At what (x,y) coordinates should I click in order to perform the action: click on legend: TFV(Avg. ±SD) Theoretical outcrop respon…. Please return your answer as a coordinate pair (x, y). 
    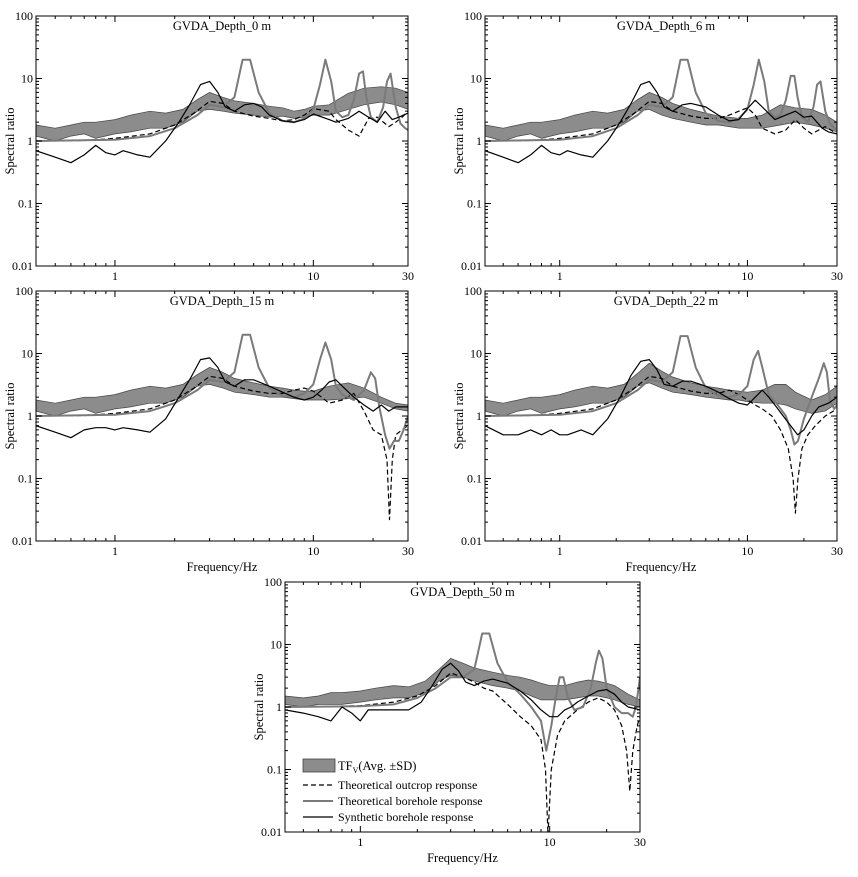
    Looking at the image, I should click on (392, 791).